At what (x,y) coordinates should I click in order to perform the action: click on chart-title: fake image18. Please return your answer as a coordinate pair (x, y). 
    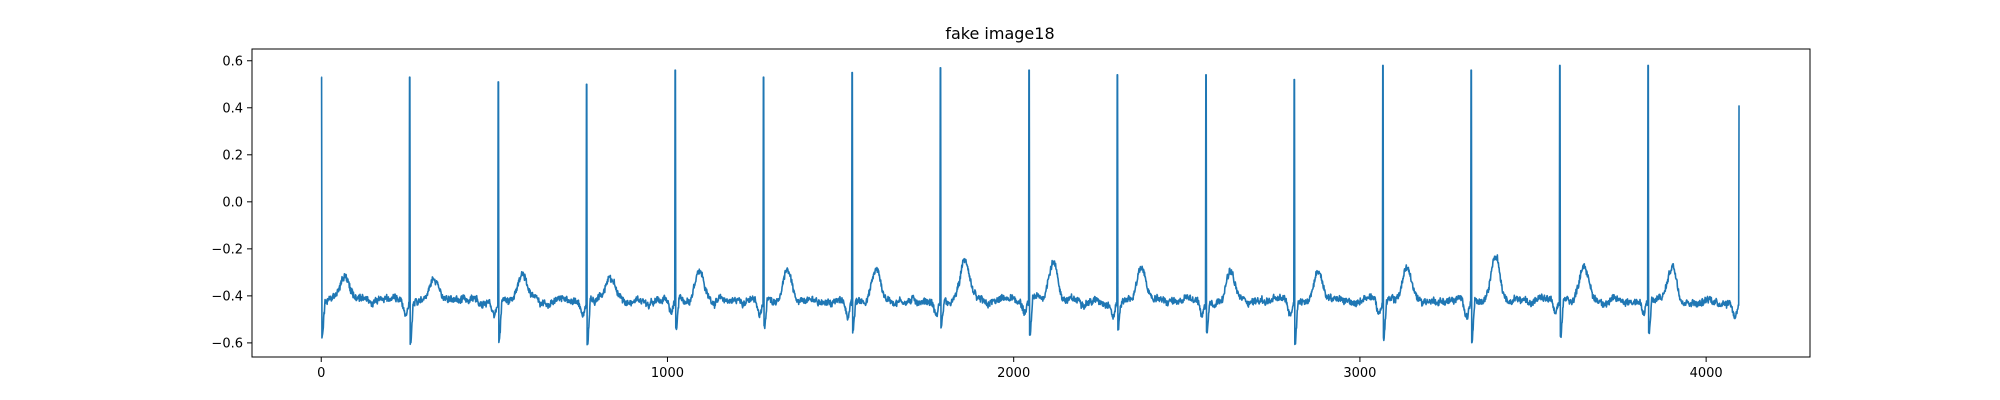
    Looking at the image, I should click on (999, 33).